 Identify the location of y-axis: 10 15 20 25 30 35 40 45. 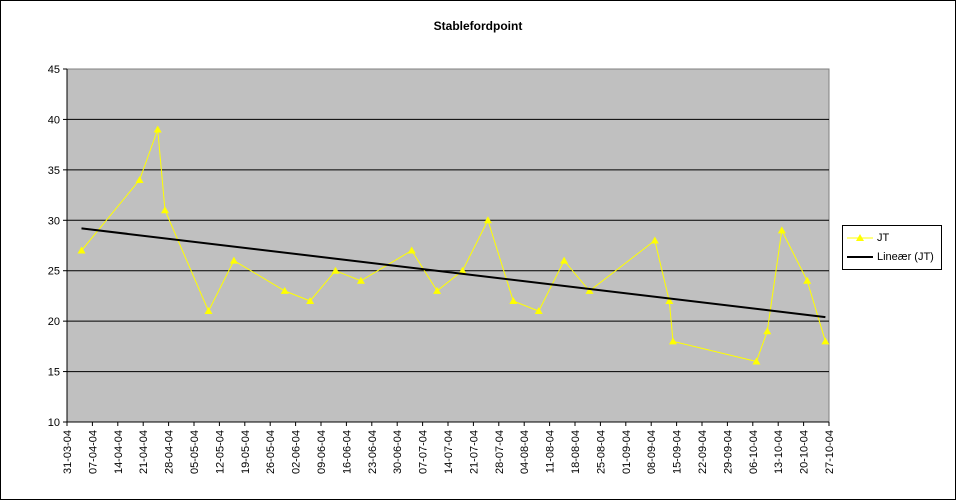
(58, 246).